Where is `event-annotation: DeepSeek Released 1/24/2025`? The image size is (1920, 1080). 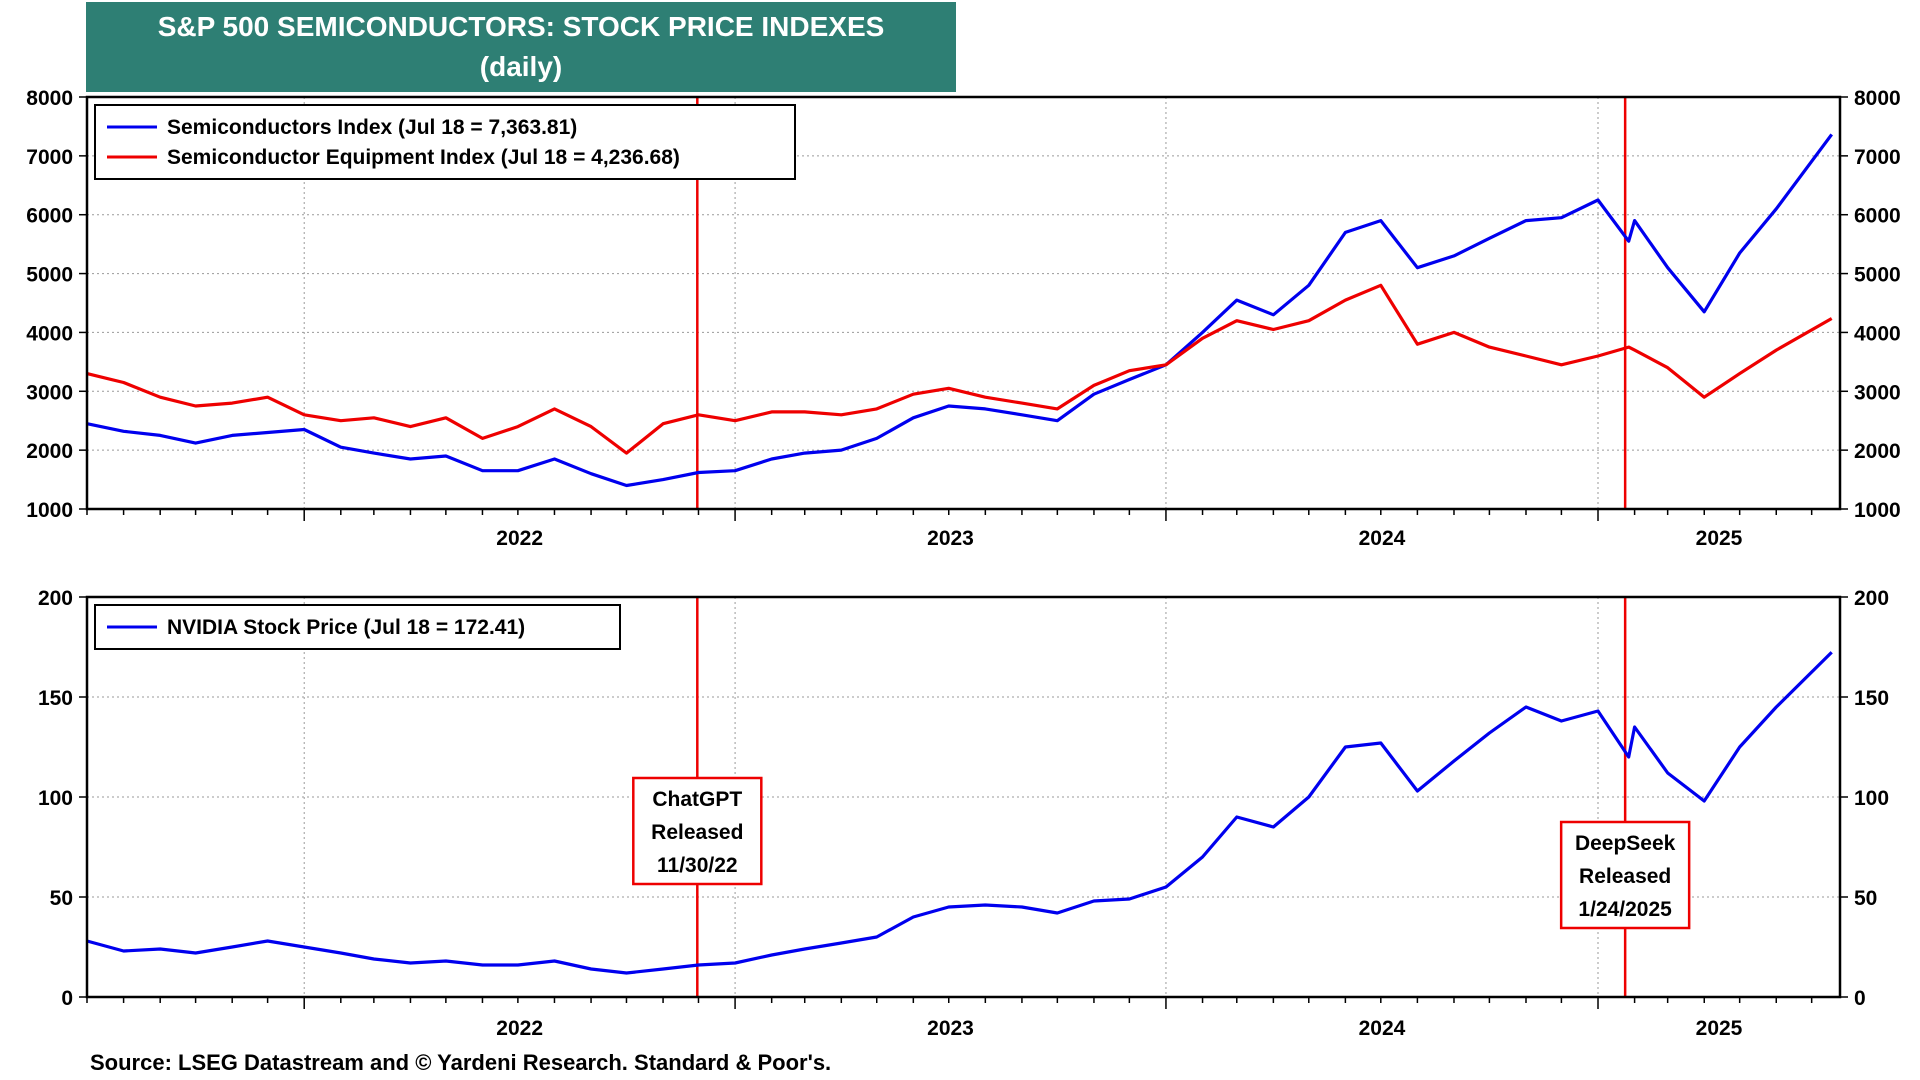
event-annotation: DeepSeek Released 1/24/2025 is located at coordinates (1625, 875).